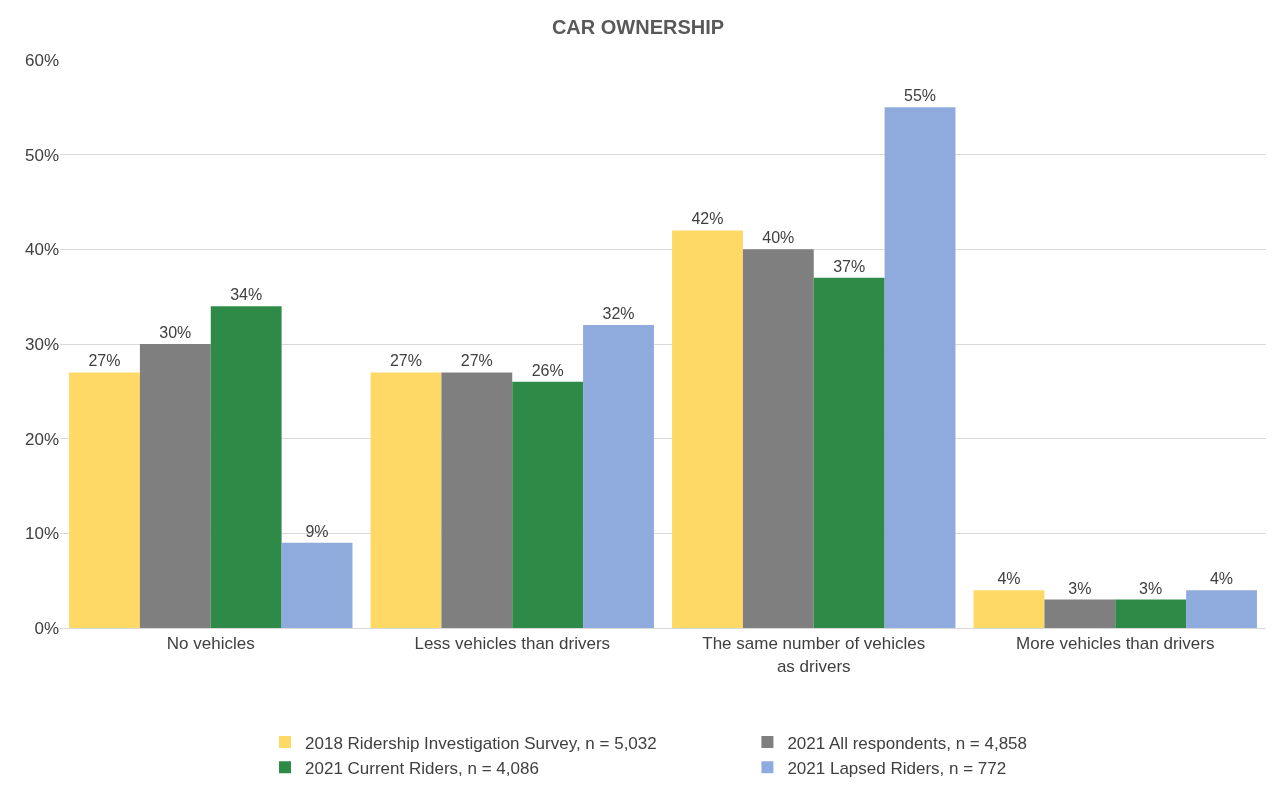 This screenshot has width=1276, height=795. Describe the element at coordinates (920, 96) in the screenshot. I see `data-label: 55%` at that location.